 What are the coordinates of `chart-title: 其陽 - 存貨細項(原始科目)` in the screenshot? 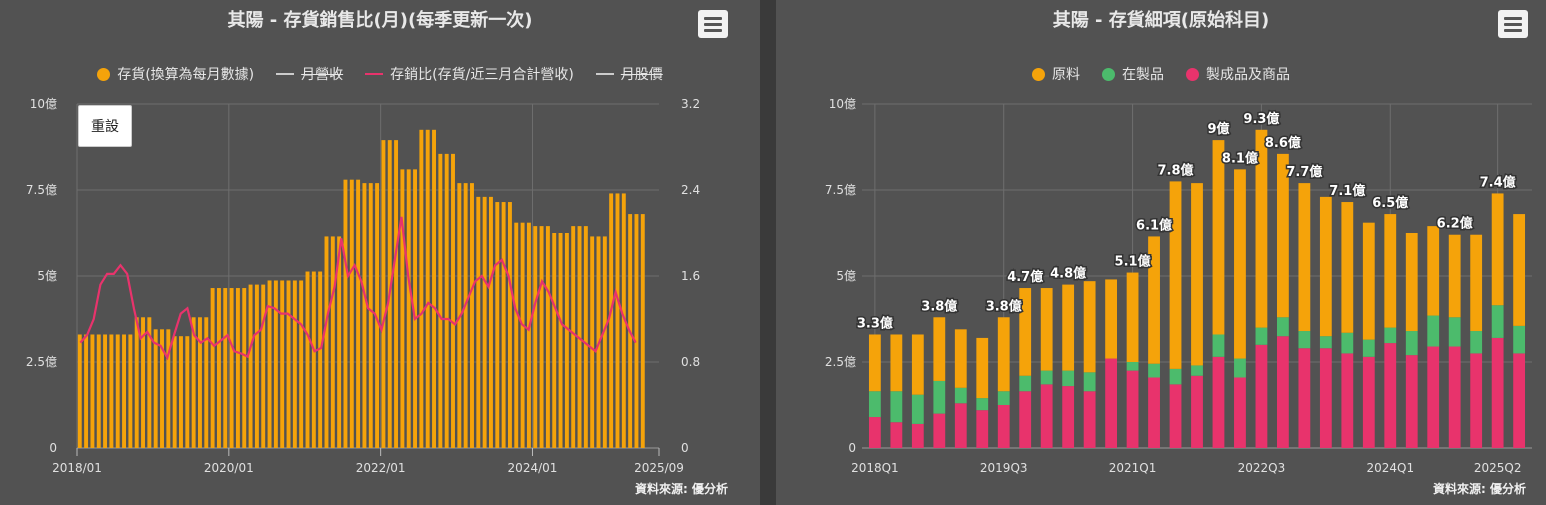 It's located at (1161, 20).